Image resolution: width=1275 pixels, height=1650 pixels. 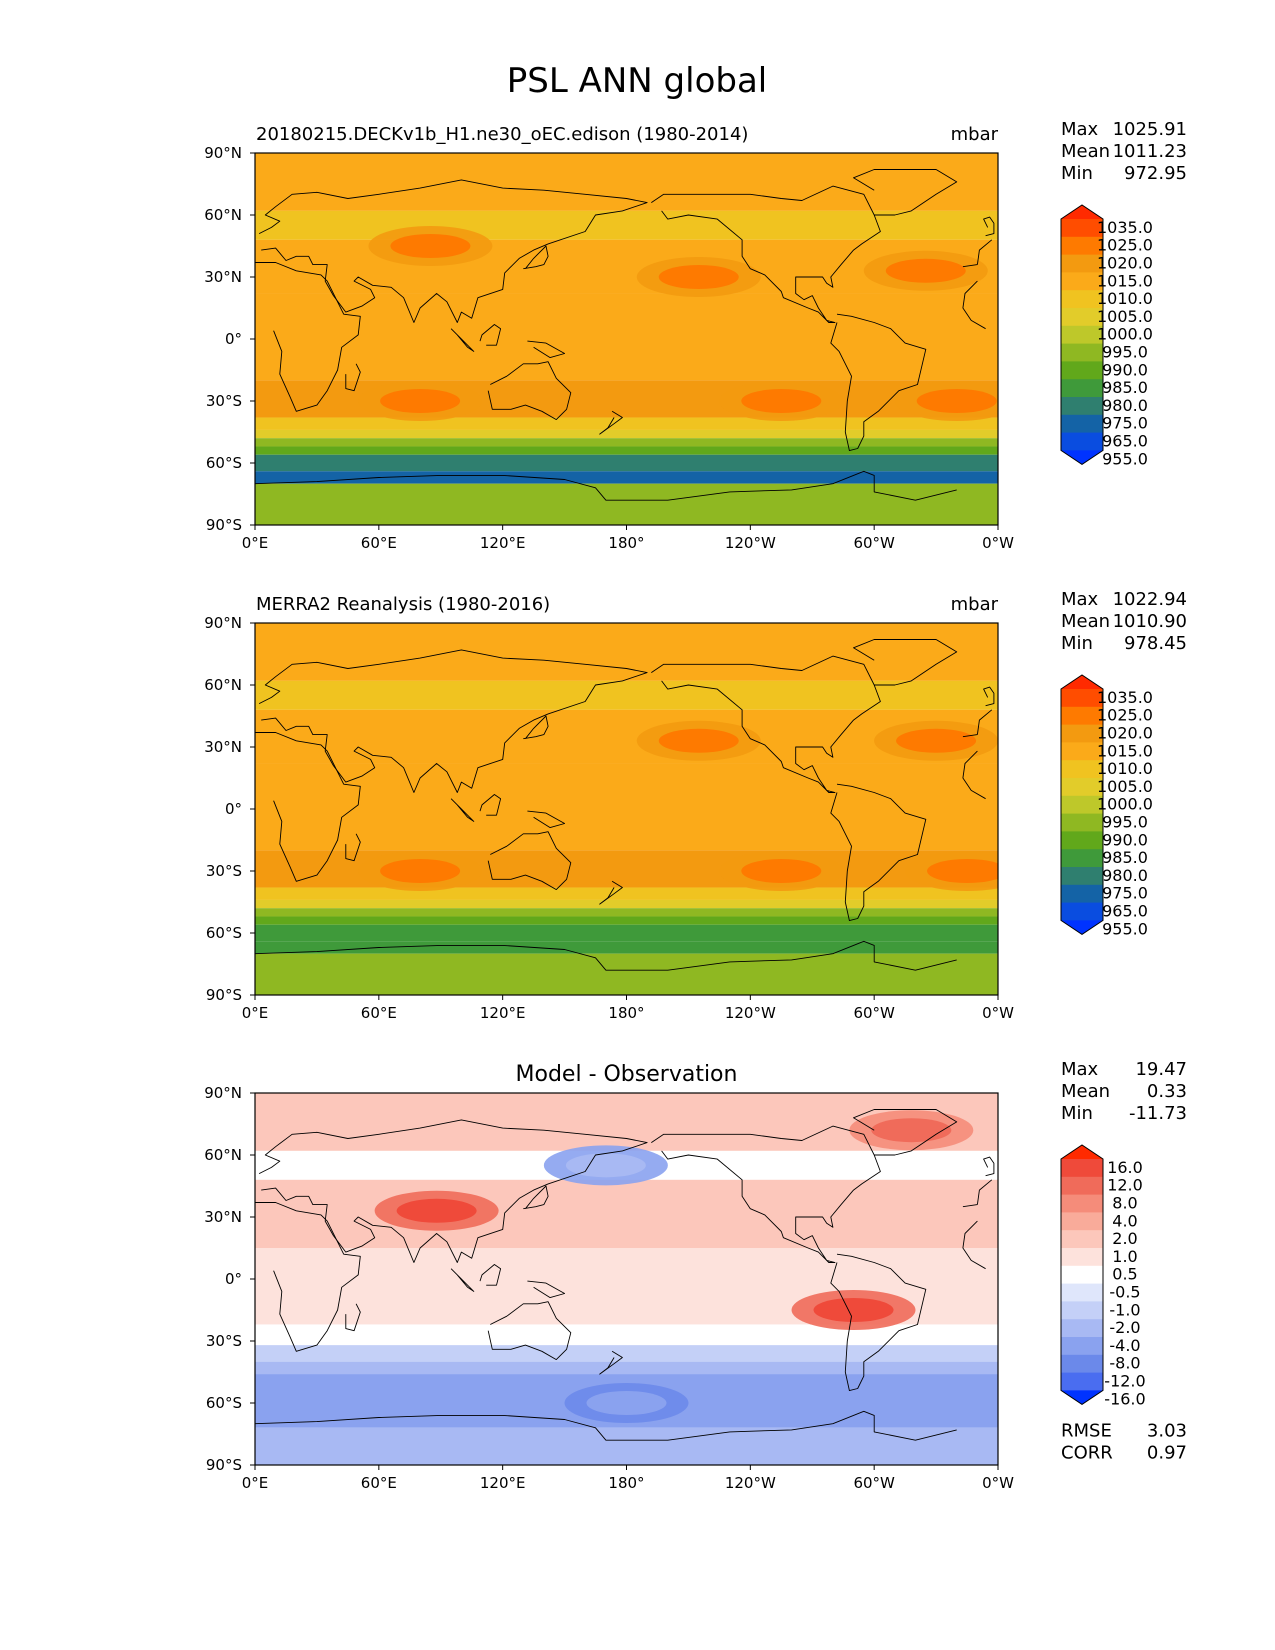 What do you see at coordinates (626, 1483) in the screenshot?
I see `lon-tick-label: 180°` at bounding box center [626, 1483].